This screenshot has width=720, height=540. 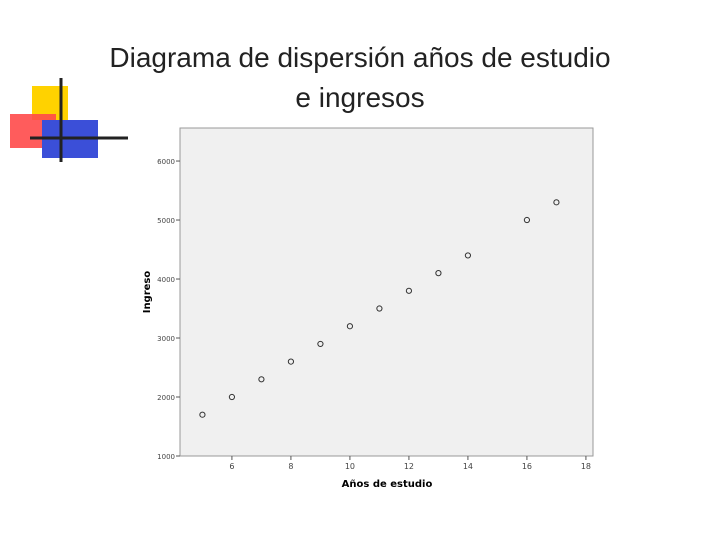 What do you see at coordinates (409, 466) in the screenshot?
I see `x-tick-label: 12` at bounding box center [409, 466].